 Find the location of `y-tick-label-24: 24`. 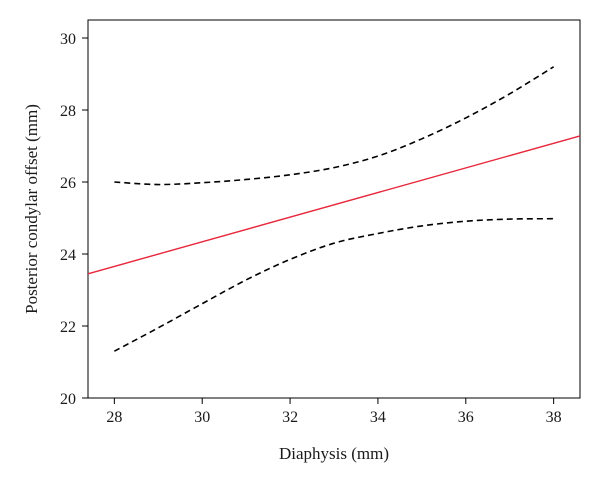

y-tick-label-24: 24 is located at coordinates (68, 255).